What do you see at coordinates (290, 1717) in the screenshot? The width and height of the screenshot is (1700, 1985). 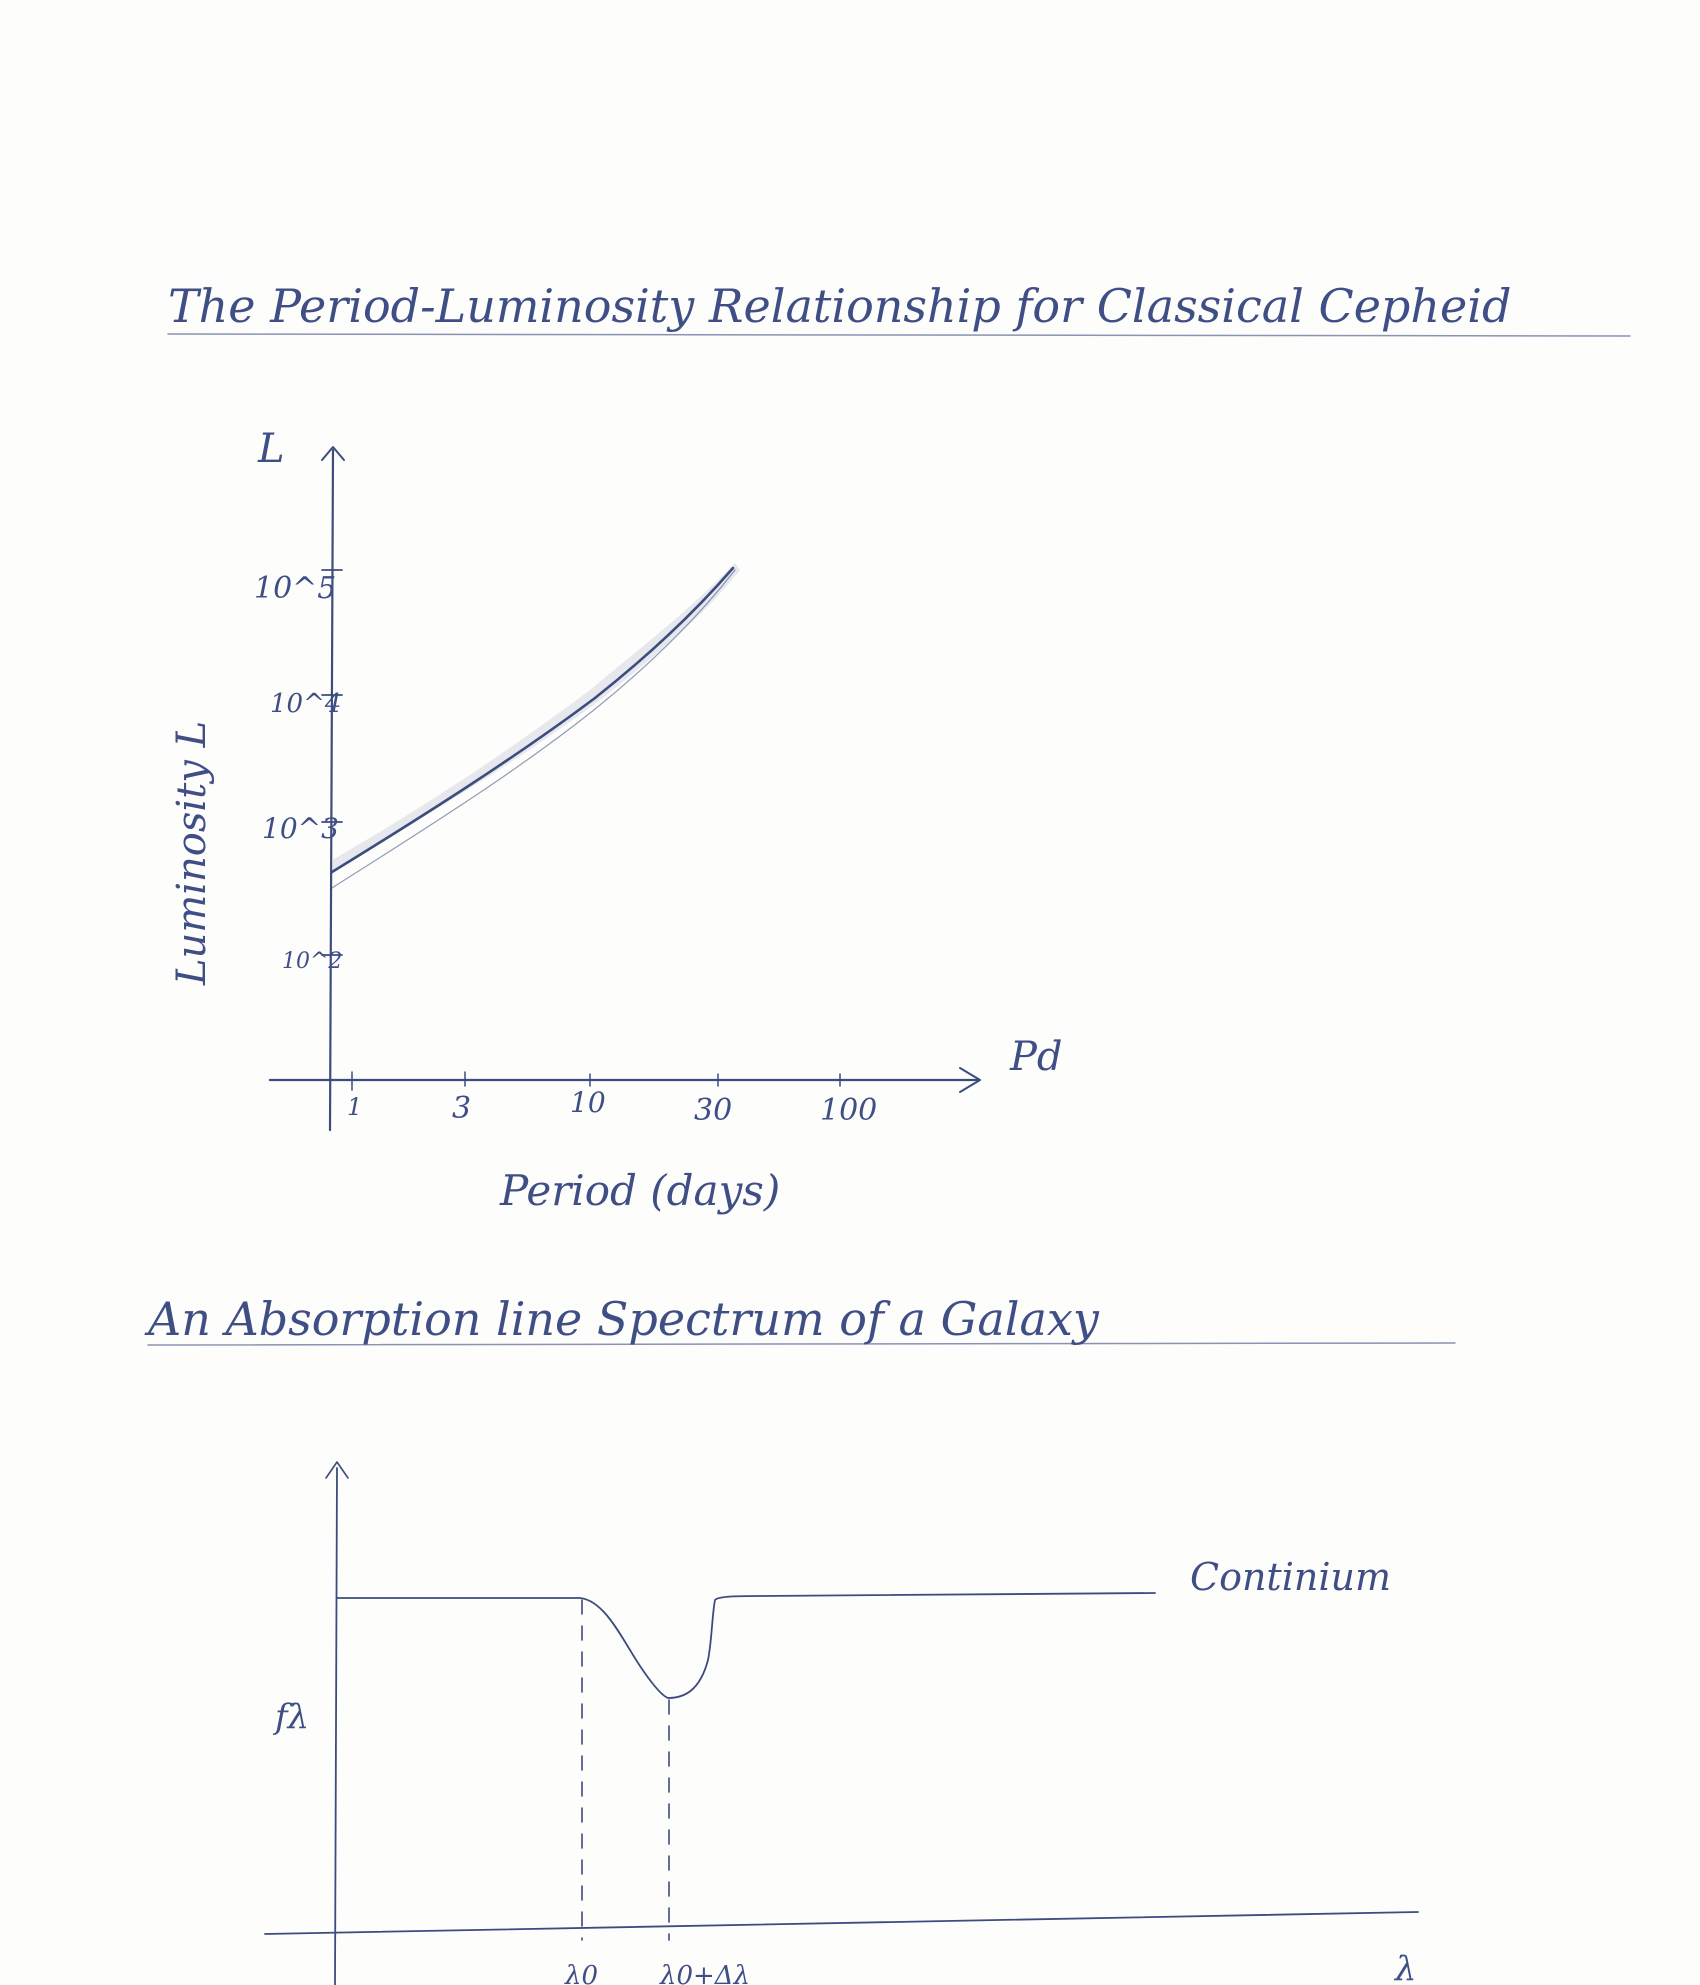 I see `y-axis-2-label: fλ` at bounding box center [290, 1717].